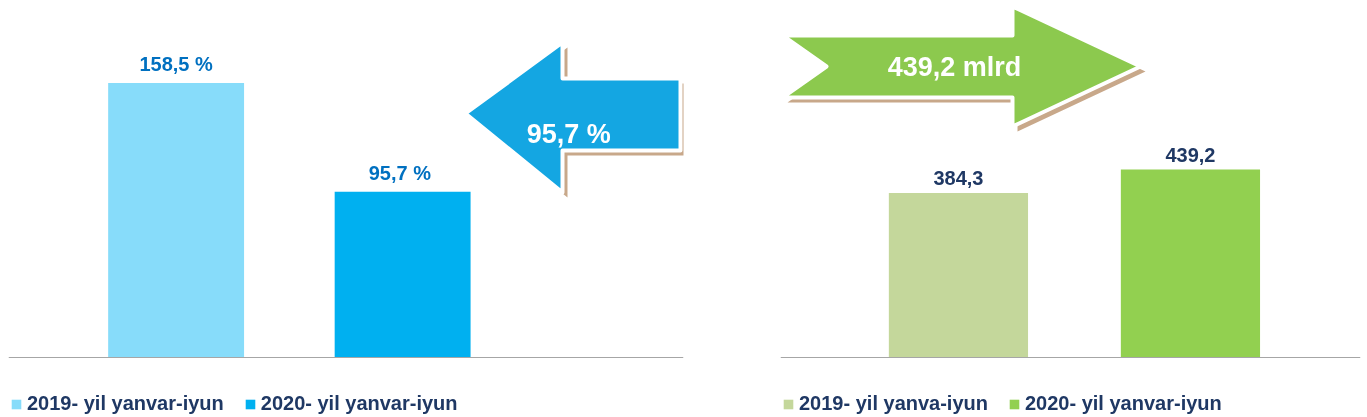  Describe the element at coordinates (1190, 154) in the screenshot. I see `data-label: 439,2` at that location.